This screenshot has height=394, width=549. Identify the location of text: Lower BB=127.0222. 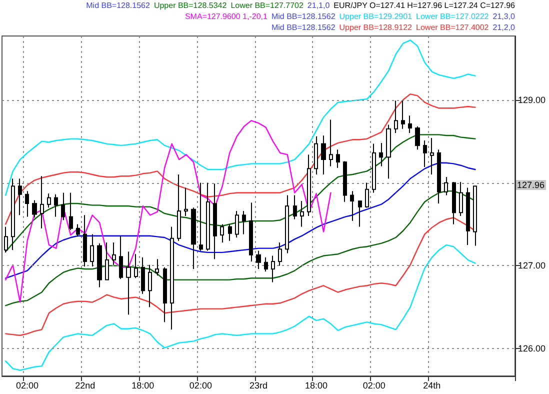
(452, 16).